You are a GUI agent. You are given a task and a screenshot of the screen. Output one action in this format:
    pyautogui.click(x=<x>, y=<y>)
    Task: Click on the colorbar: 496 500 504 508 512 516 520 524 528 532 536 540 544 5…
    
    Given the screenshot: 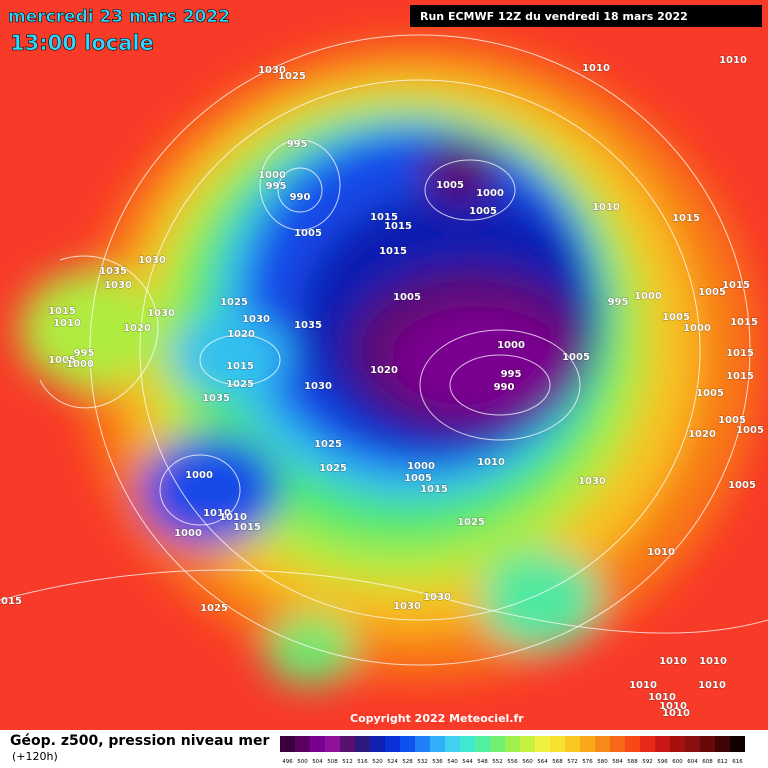 What is the action you would take?
    pyautogui.click(x=512, y=750)
    